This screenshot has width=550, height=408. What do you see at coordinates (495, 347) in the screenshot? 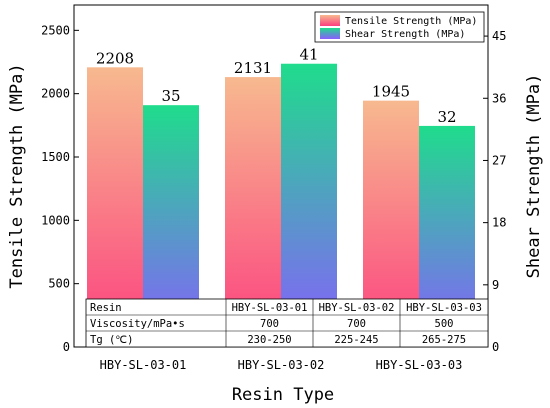
I see `right-tick-label-0: 0` at bounding box center [495, 347].